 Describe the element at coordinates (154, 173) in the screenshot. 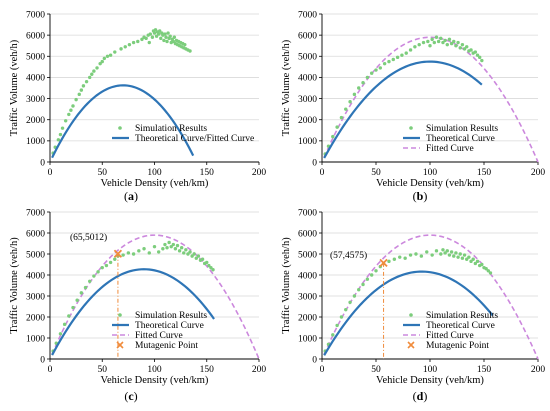

I see `x-tick-label: 100` at that location.